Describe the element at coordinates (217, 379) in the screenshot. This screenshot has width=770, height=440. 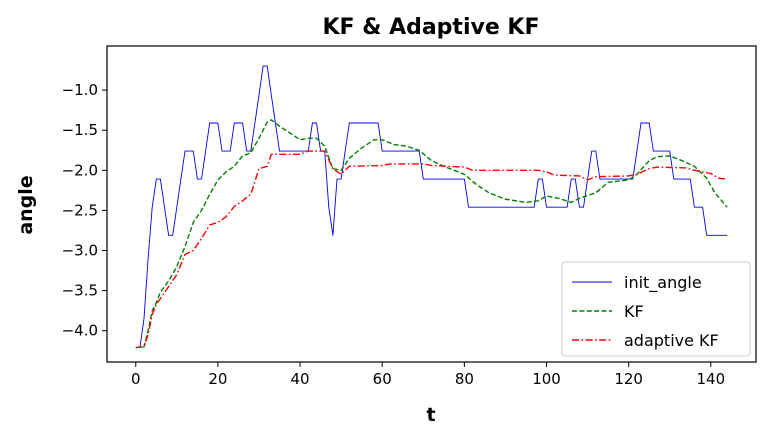
I see `x-tick-label: 20` at that location.